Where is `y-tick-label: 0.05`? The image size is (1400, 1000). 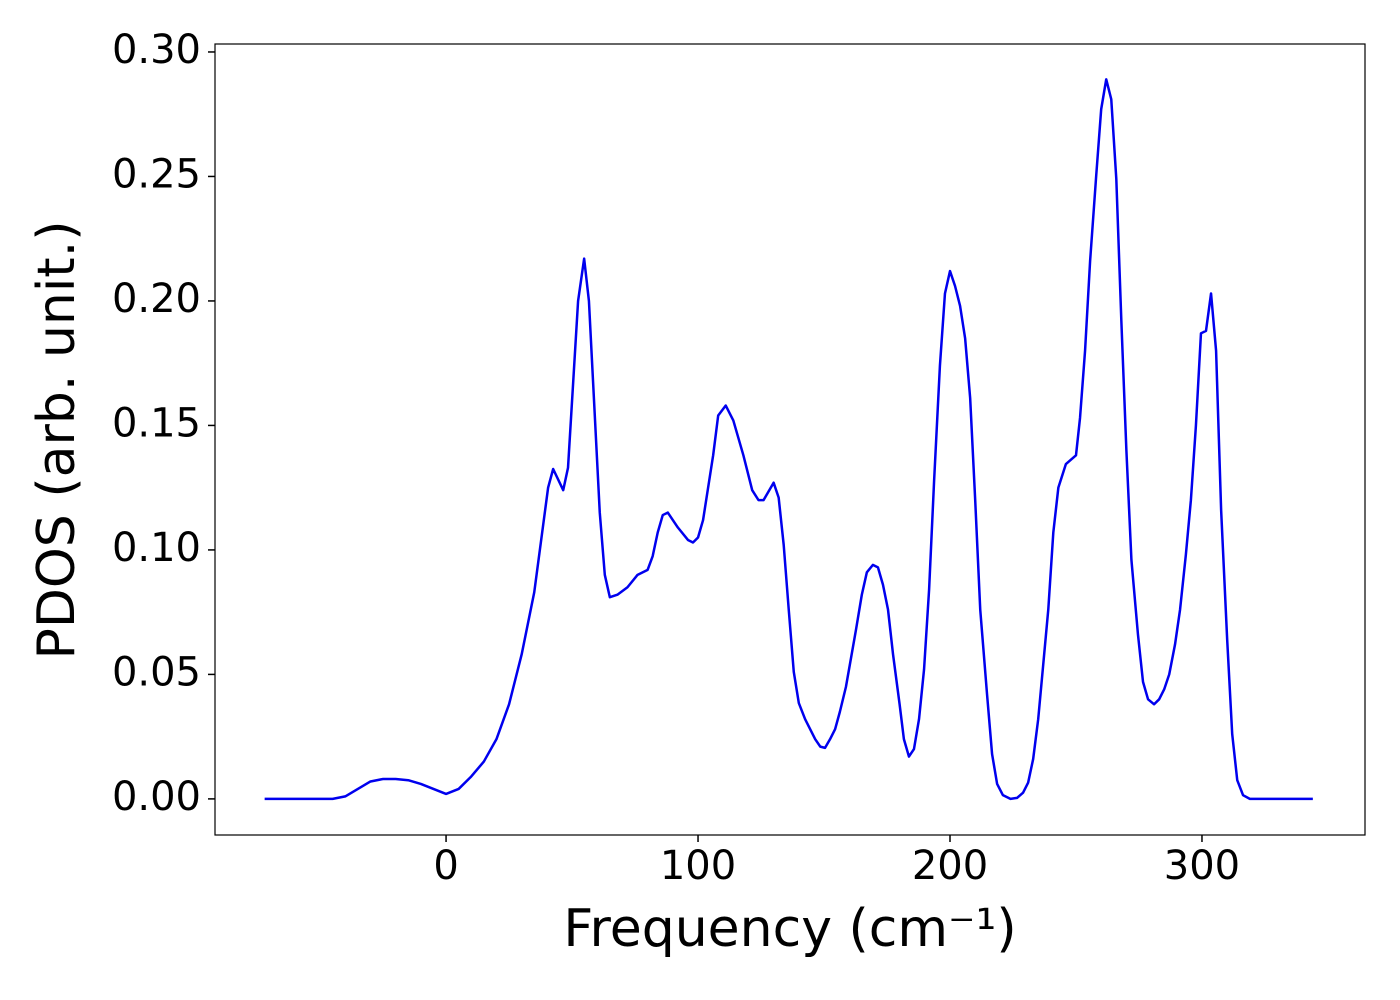
y-tick-label: 0.05 is located at coordinates (156, 672).